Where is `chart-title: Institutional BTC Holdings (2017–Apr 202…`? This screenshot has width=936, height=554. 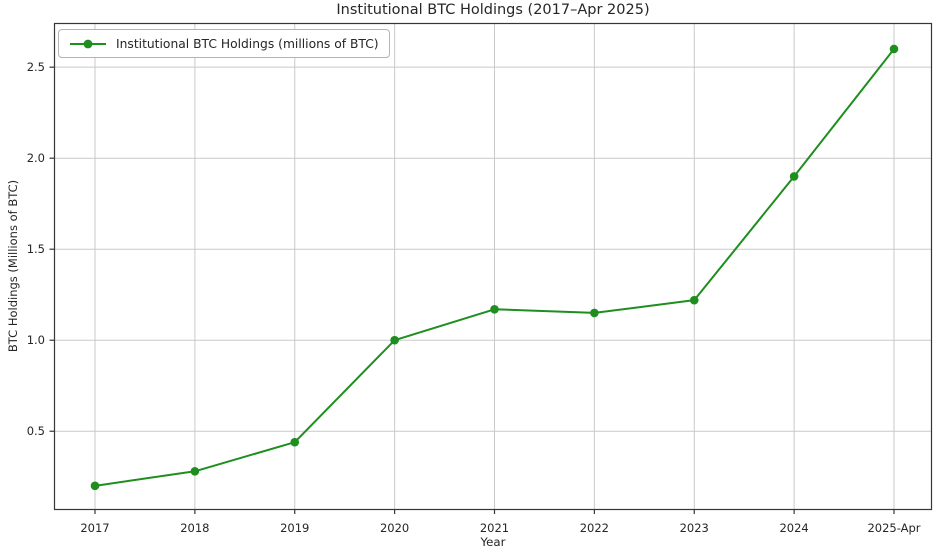
chart-title: Institutional BTC Holdings (2017–Apr 202… is located at coordinates (493, 10).